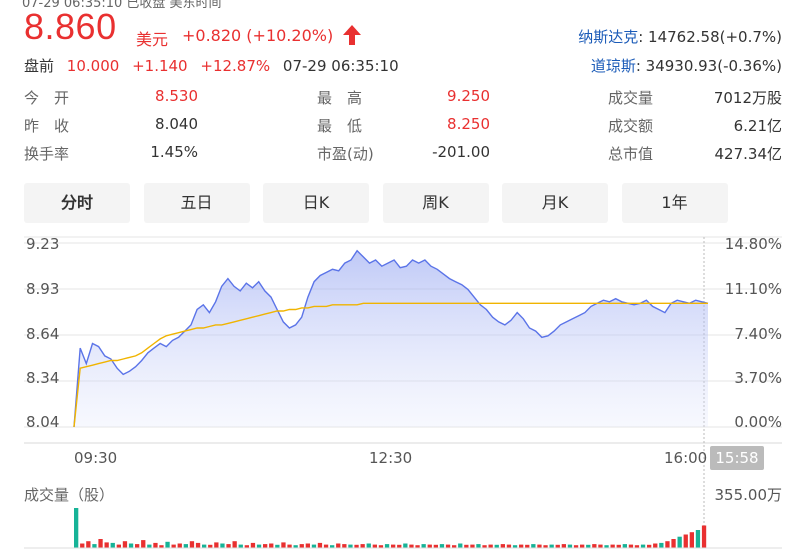 This screenshot has width=802, height=556. What do you see at coordinates (39, 66) in the screenshot?
I see `premarket-label: 盘前` at bounding box center [39, 66].